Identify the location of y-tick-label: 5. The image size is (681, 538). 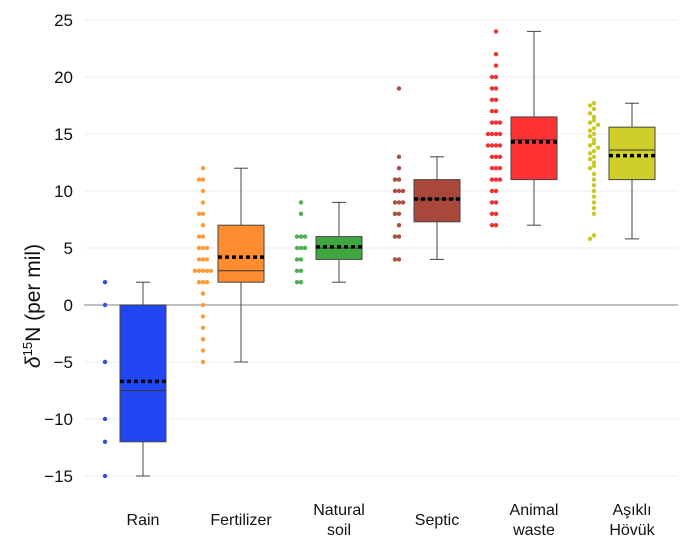
(68, 248).